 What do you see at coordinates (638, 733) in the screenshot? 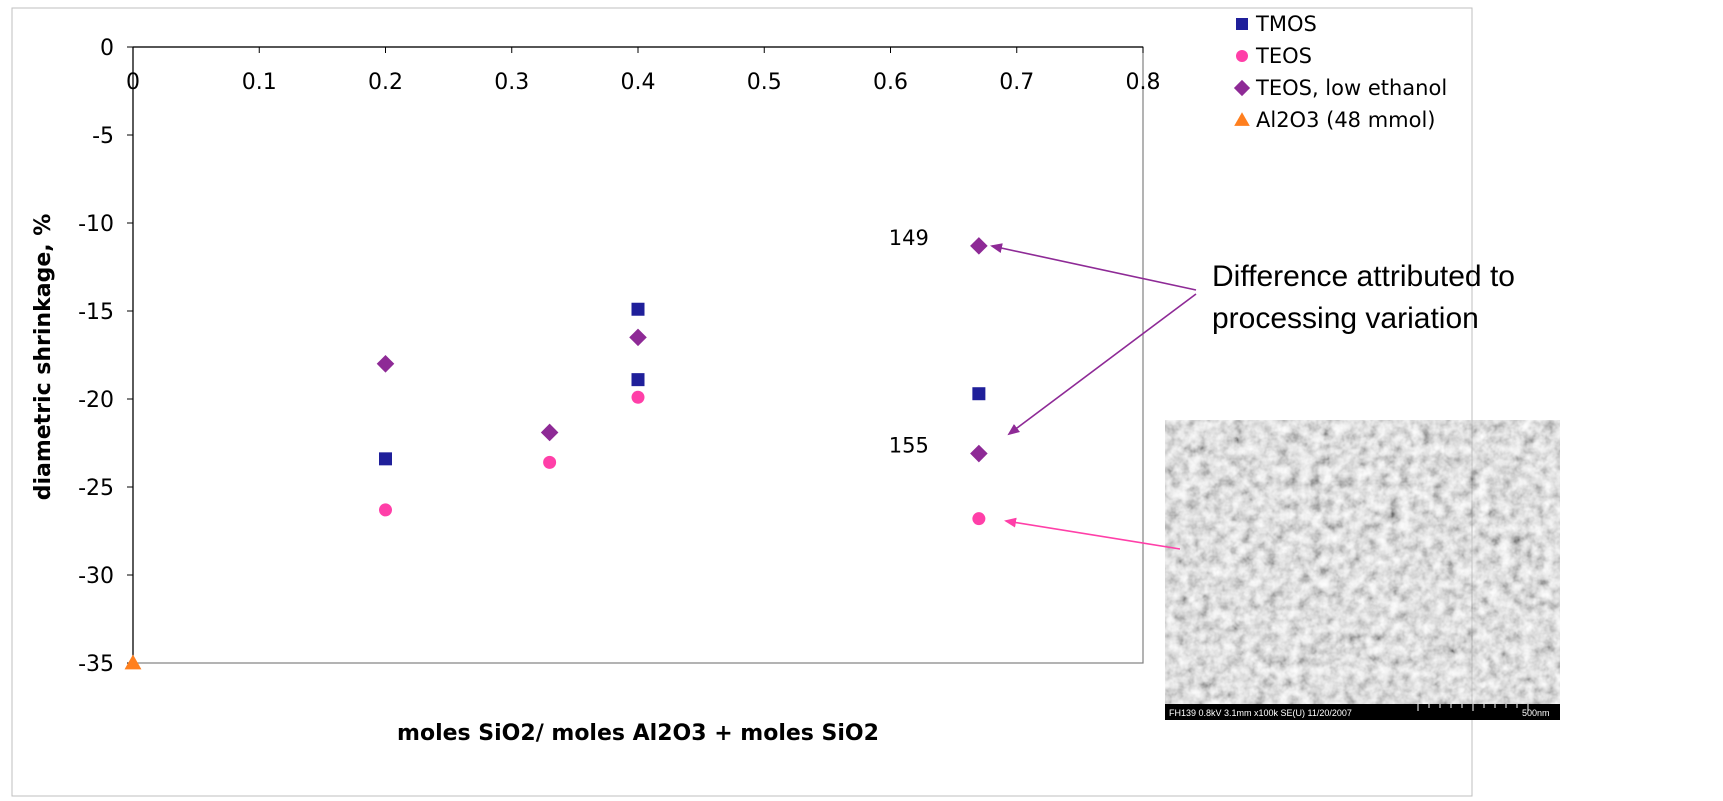
I see `x-axis-title: moles SiO2/ moles Al2O3 + moles SiO2` at bounding box center [638, 733].